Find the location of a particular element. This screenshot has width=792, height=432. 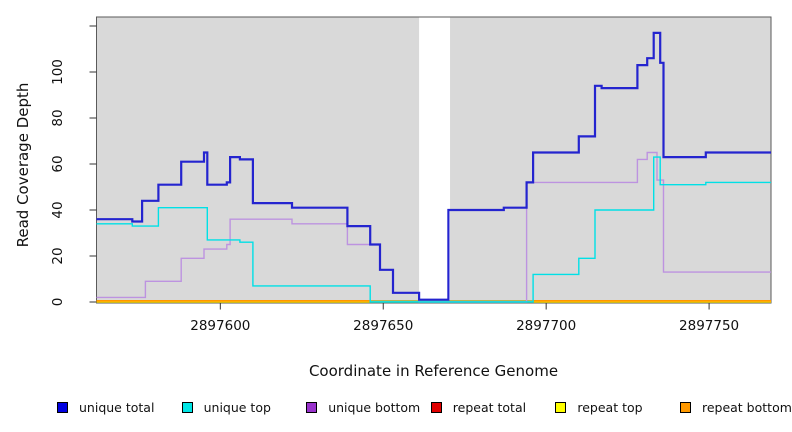

legend-item-repeat-top: repeat top is located at coordinates (617, 407).